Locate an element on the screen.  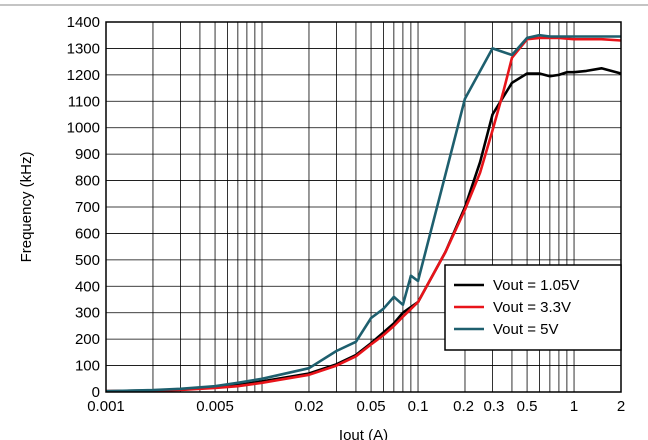
y-tick-label: 1300 is located at coordinates (83, 48).